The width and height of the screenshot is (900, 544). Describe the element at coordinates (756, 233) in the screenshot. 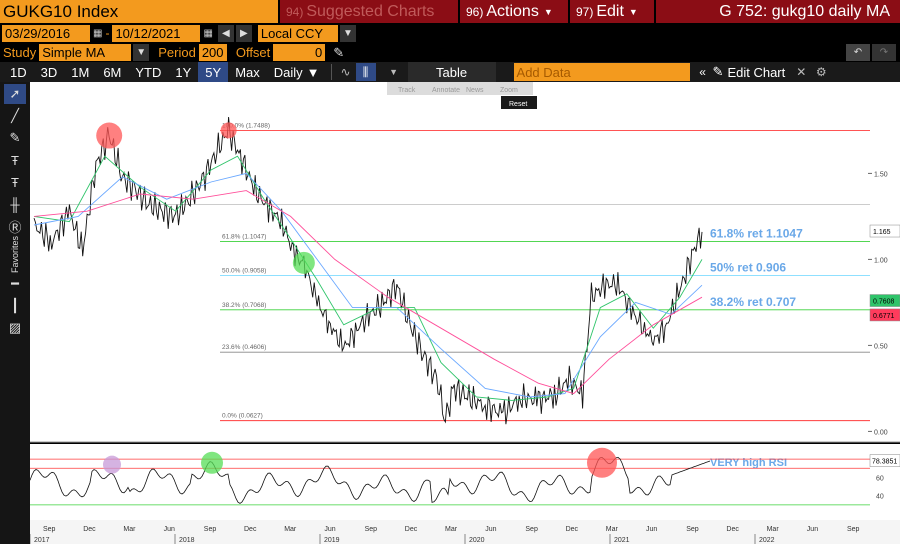

I see `retracement-annotation: 61.8% ret 1.1047` at that location.